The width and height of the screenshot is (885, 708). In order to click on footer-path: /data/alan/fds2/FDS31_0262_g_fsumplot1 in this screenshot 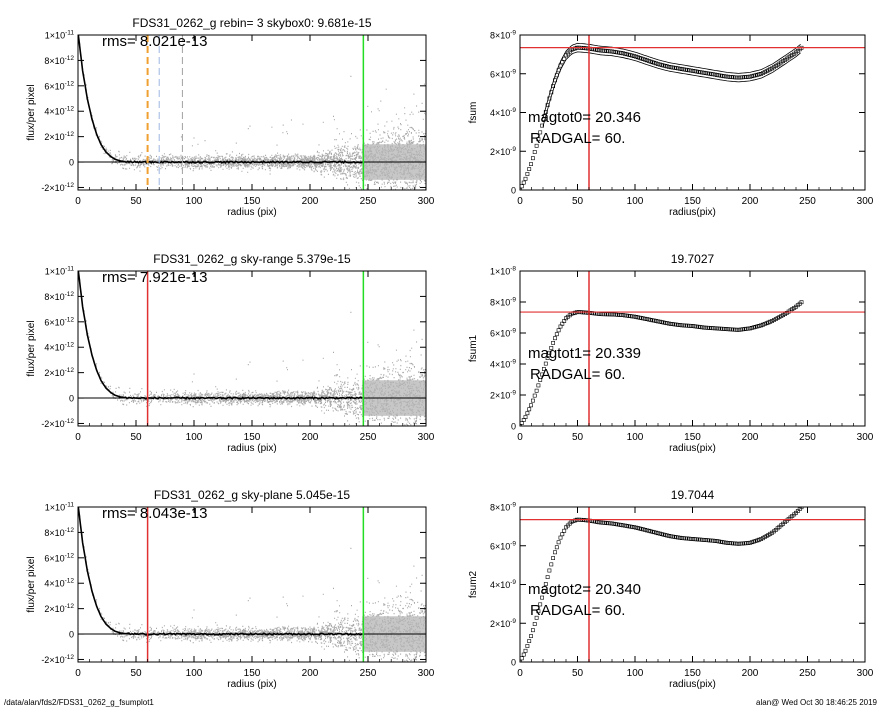, I will do `click(79, 702)`.